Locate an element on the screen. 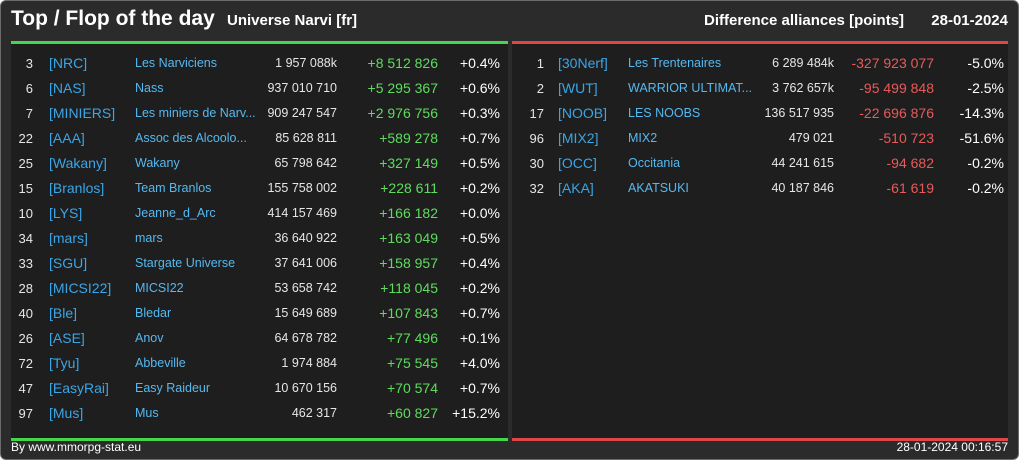  points-cell: 65 798 642 is located at coordinates (305, 163).